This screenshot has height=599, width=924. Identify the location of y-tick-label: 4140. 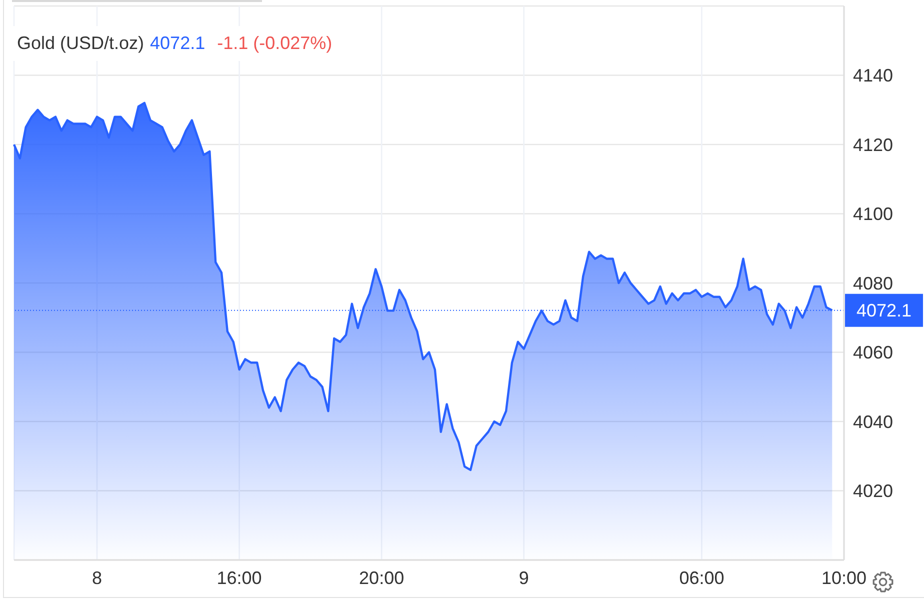
(873, 76).